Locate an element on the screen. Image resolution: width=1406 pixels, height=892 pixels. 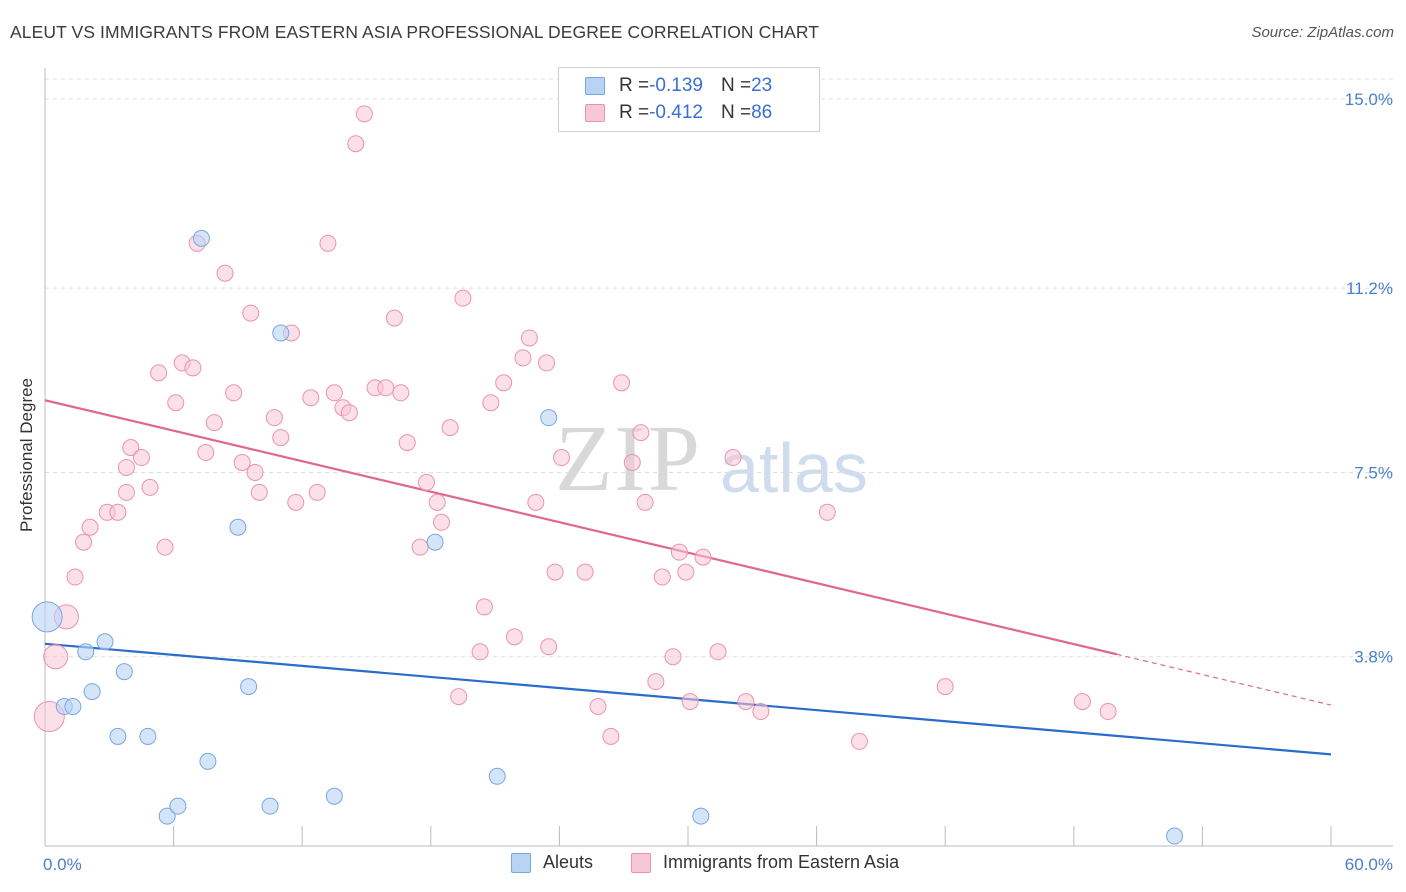
legend-asia-n-label: N = is located at coordinates (736, 112).